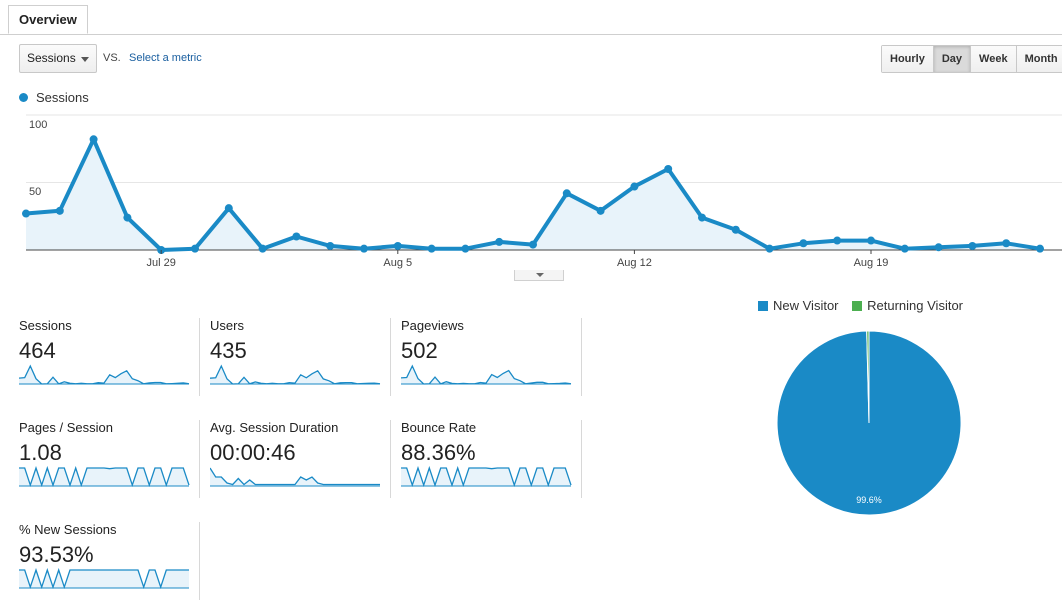 The image size is (1062, 600). I want to click on y-tick-100: 100, so click(38, 125).